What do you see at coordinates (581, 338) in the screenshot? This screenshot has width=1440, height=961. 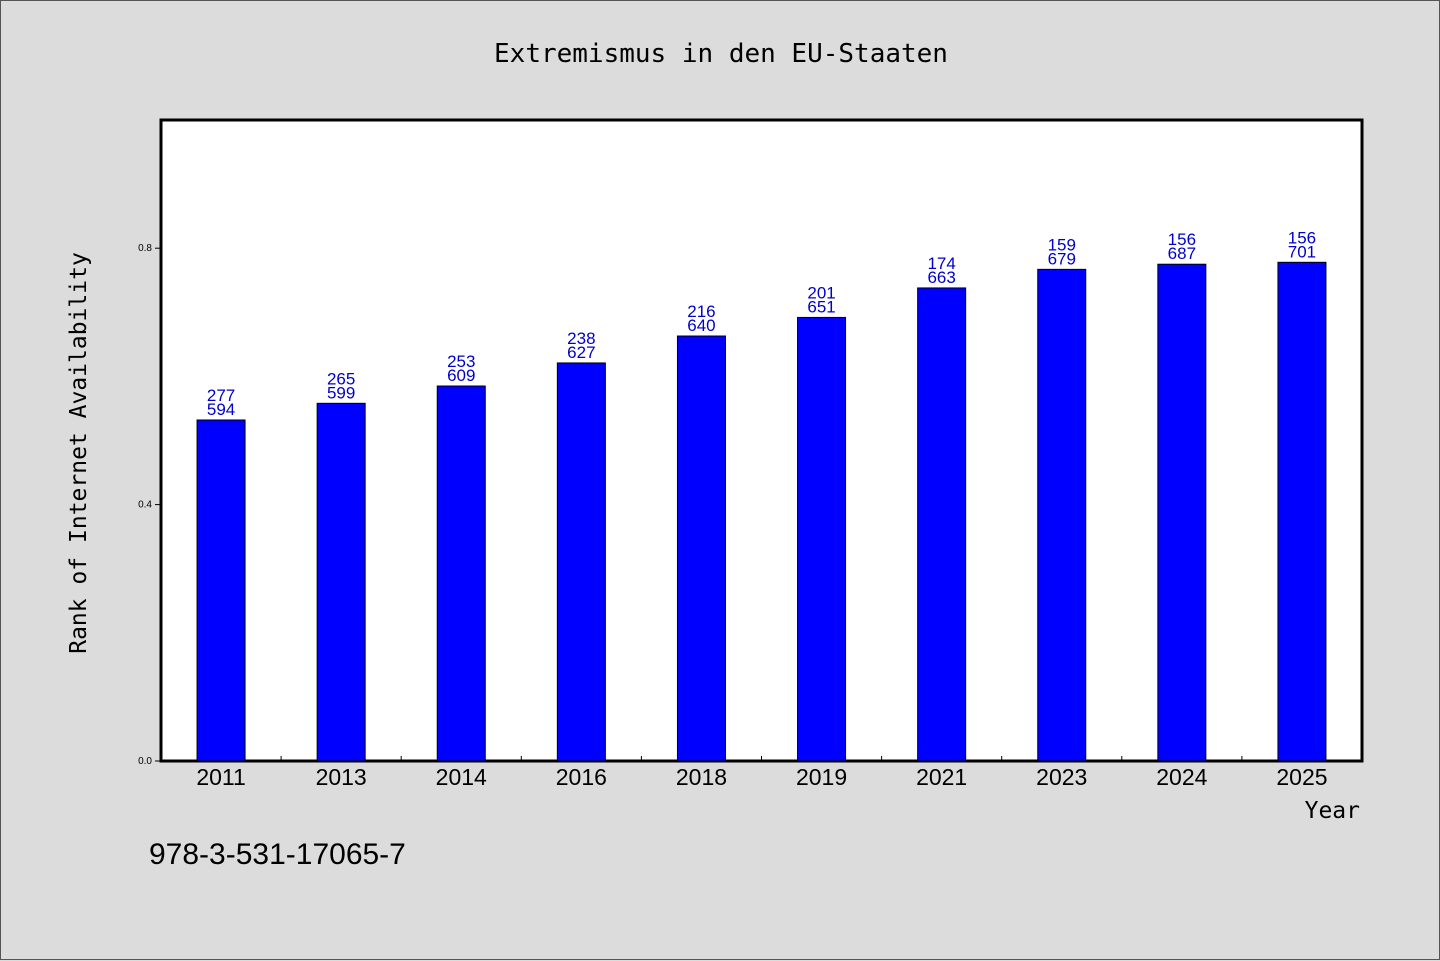 I see `bar-label-top: 238` at bounding box center [581, 338].